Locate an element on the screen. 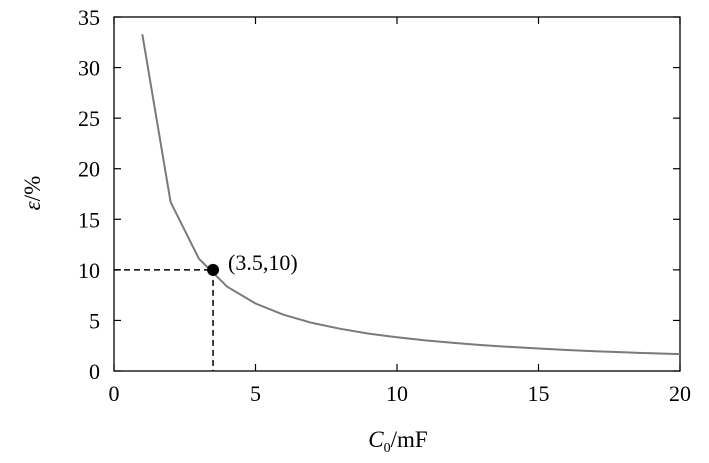 The image size is (709, 463). x-axis-subscript: 0 is located at coordinates (387, 448).